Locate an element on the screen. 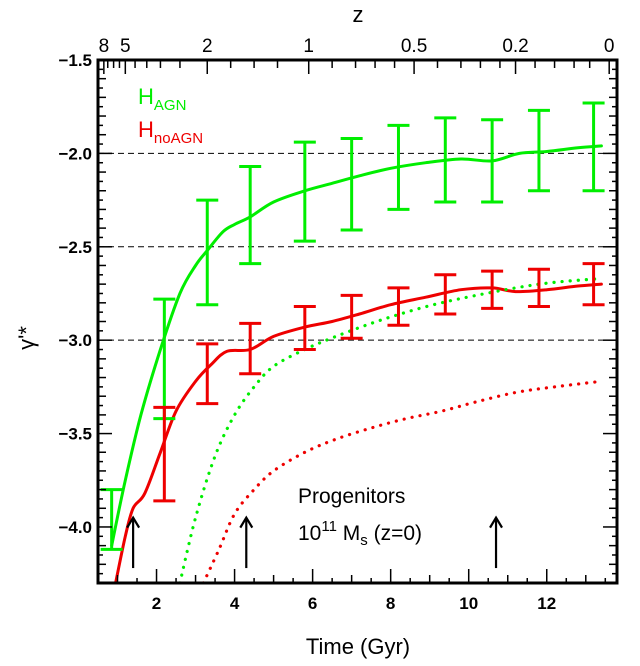 This screenshot has height=666, width=640. progenitors-annotation: Progenitors 1011 Ms (z=0) is located at coordinates (360, 517).